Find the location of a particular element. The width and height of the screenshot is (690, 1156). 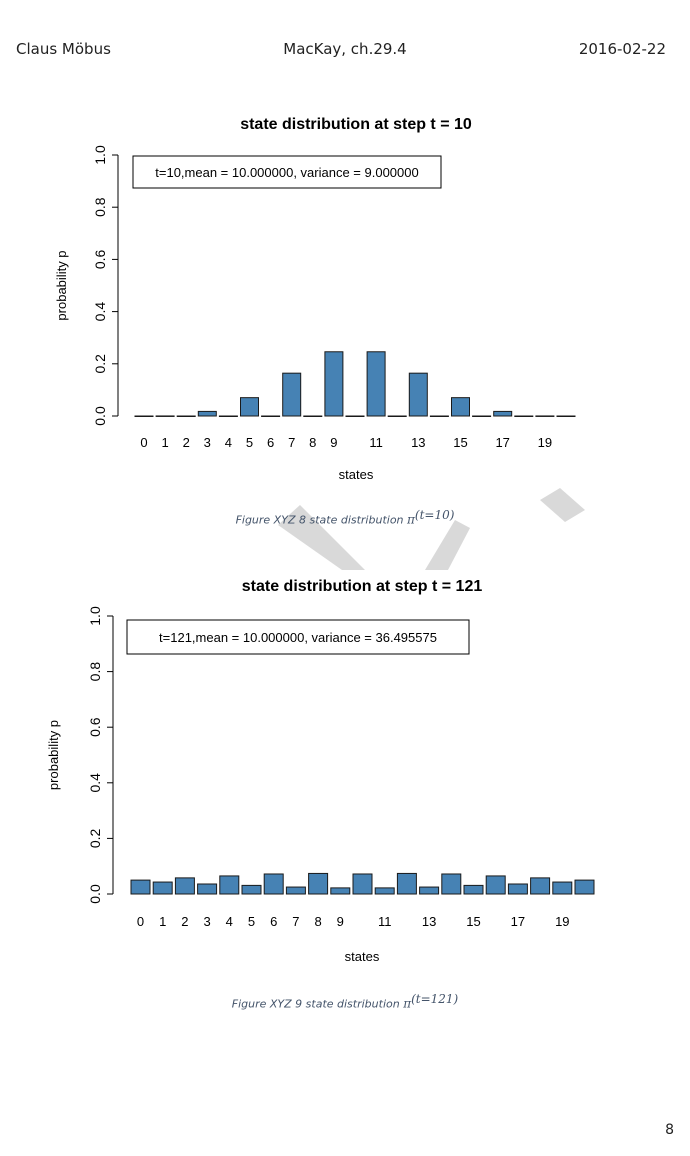

figure-caption-9: Figure XYZ 9 state distribution π(t=121) is located at coordinates (345, 1001).